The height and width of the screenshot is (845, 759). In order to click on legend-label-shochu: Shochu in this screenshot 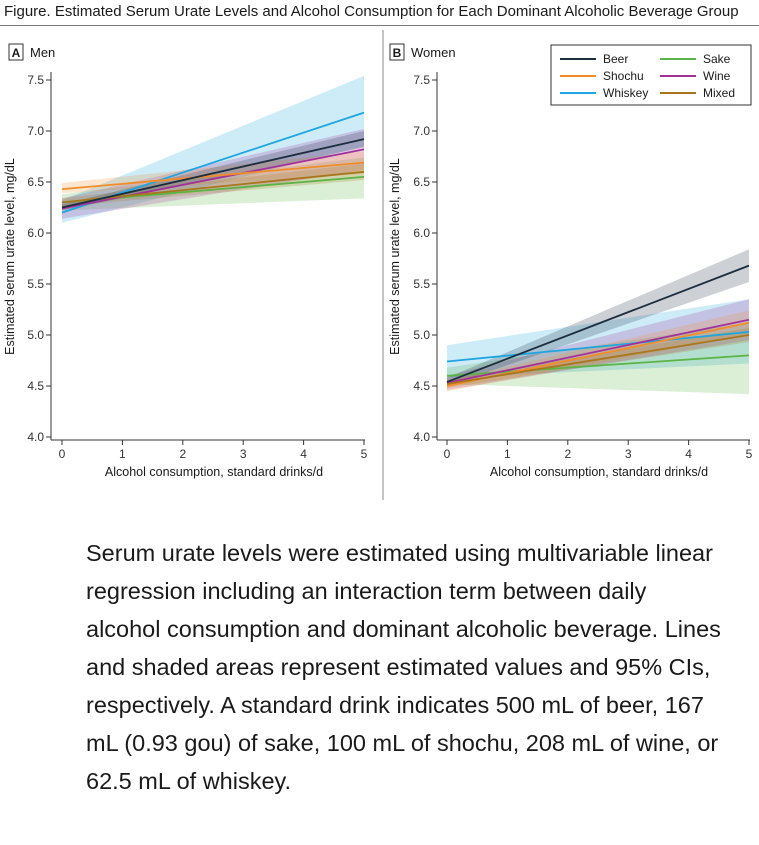, I will do `click(623, 76)`.